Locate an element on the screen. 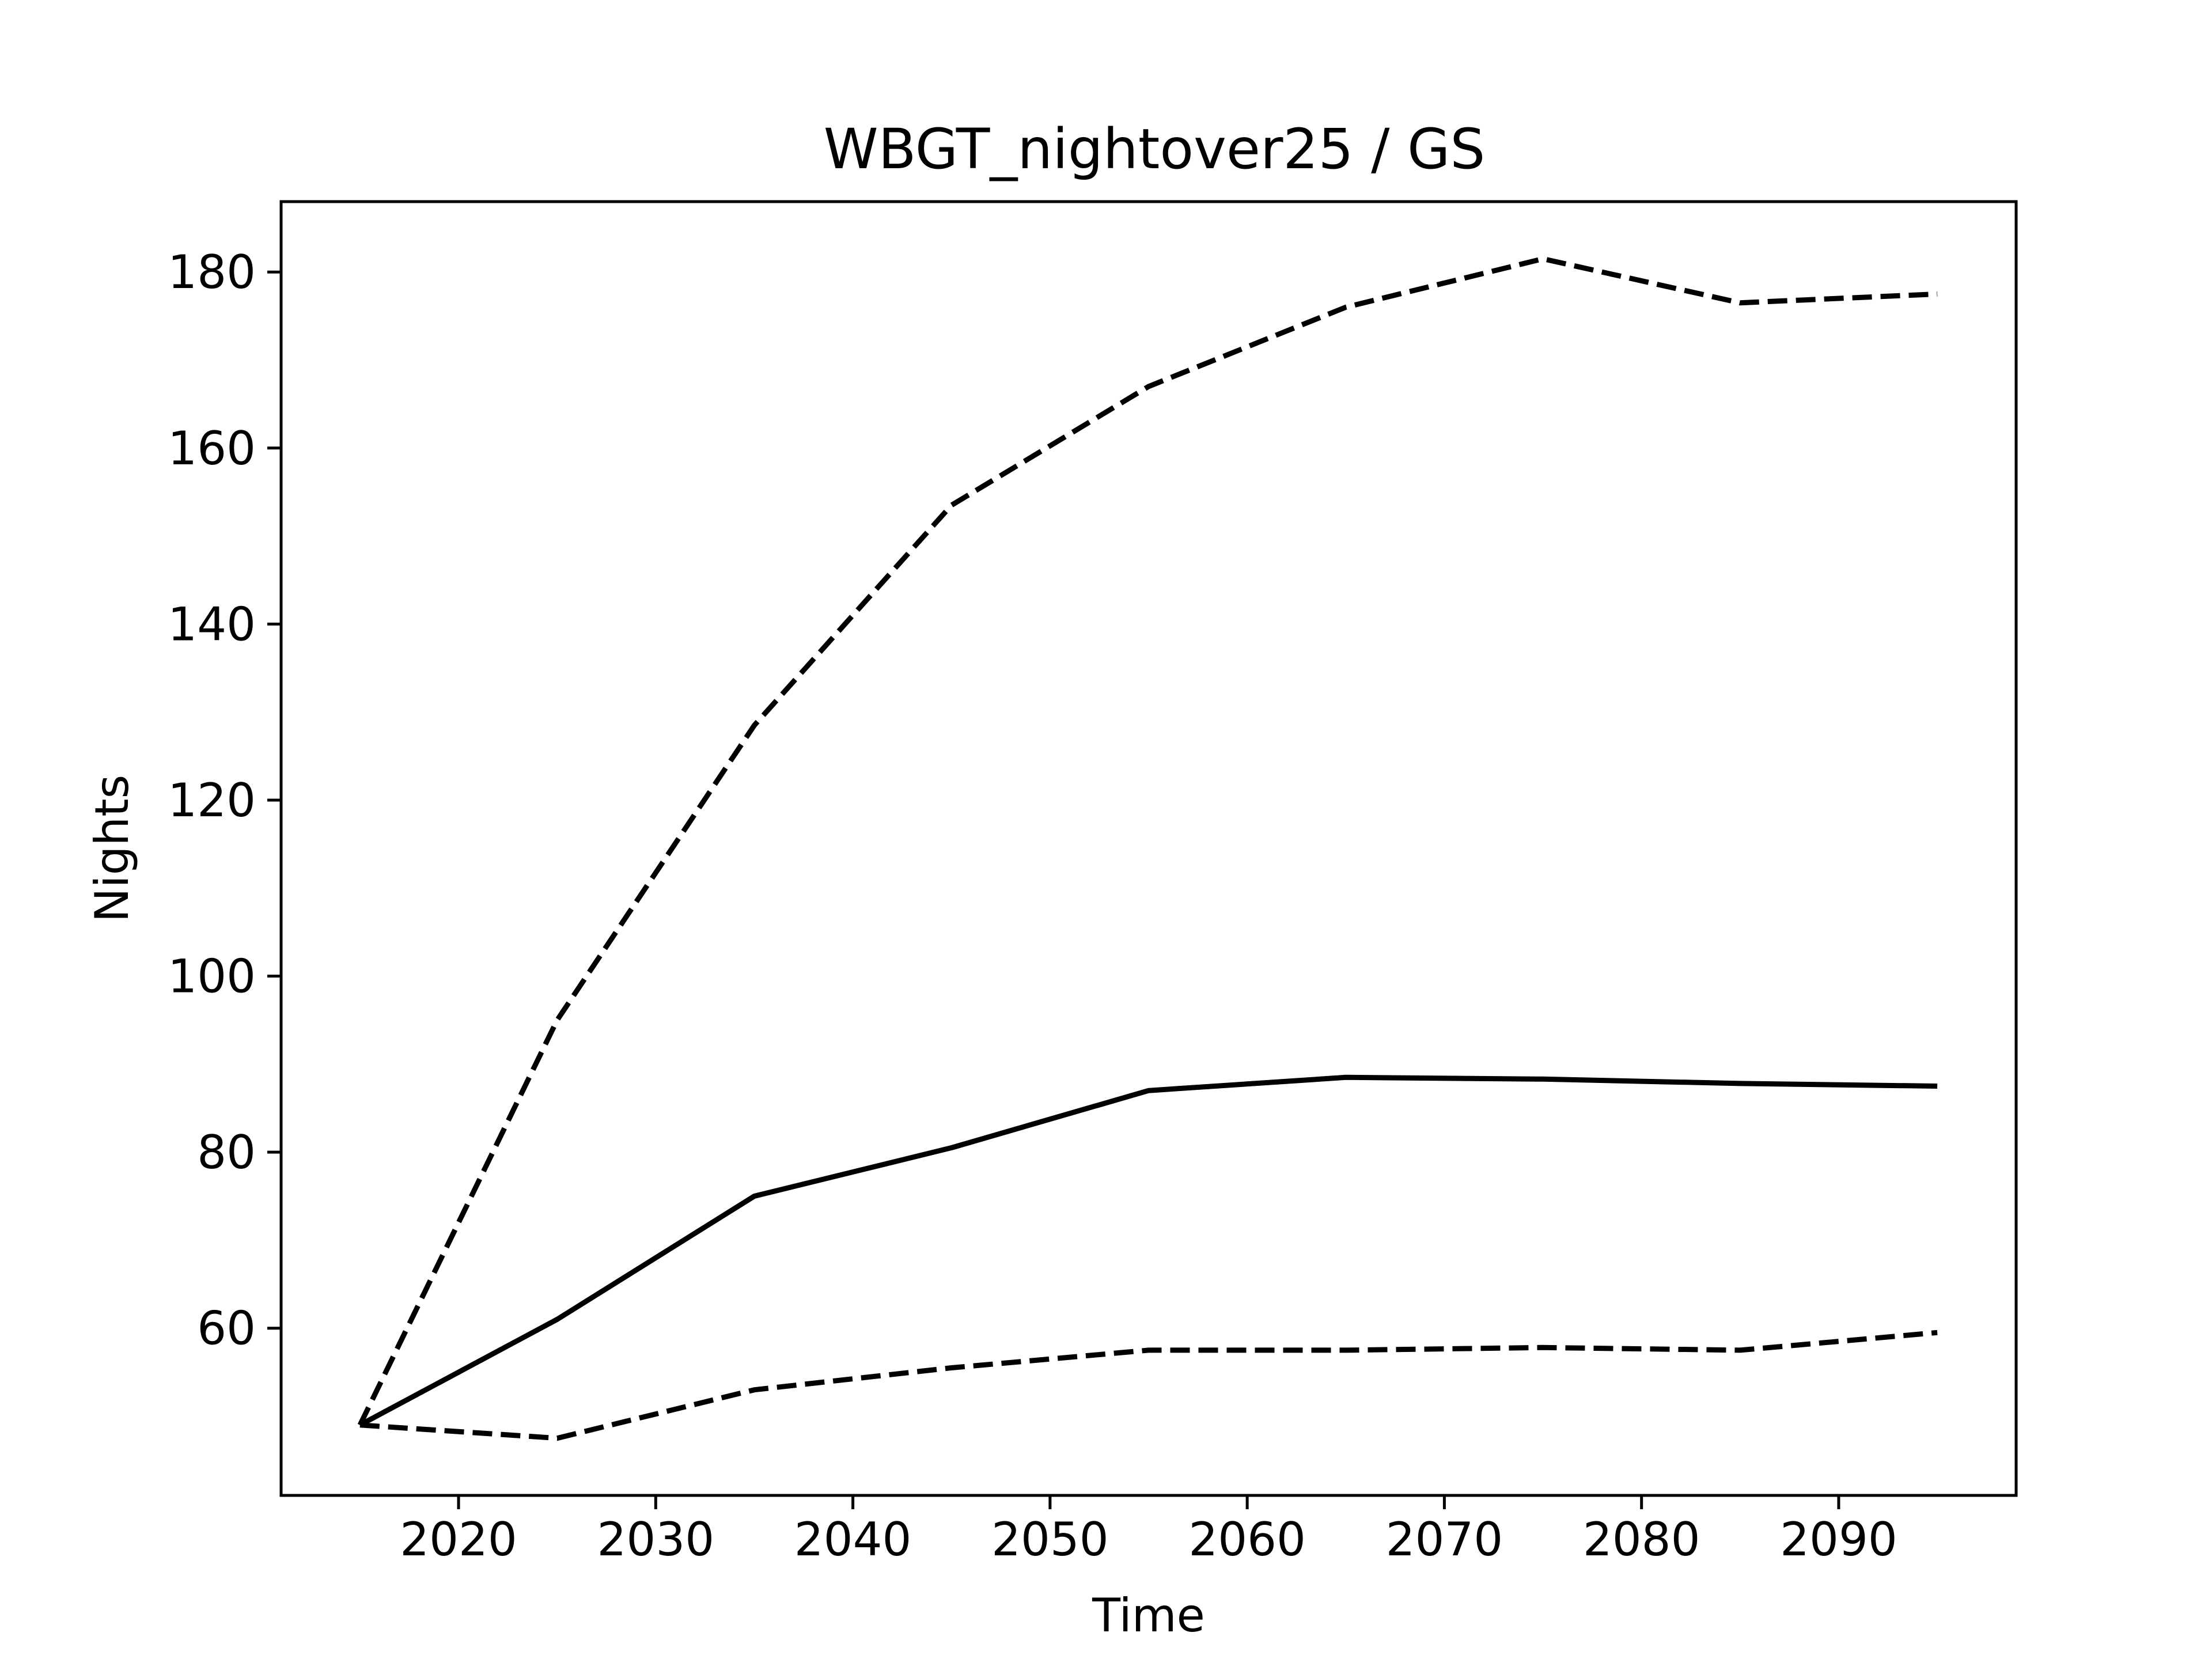 This screenshot has width=2212, height=1659. x-tick-label: 2030 is located at coordinates (656, 1539).